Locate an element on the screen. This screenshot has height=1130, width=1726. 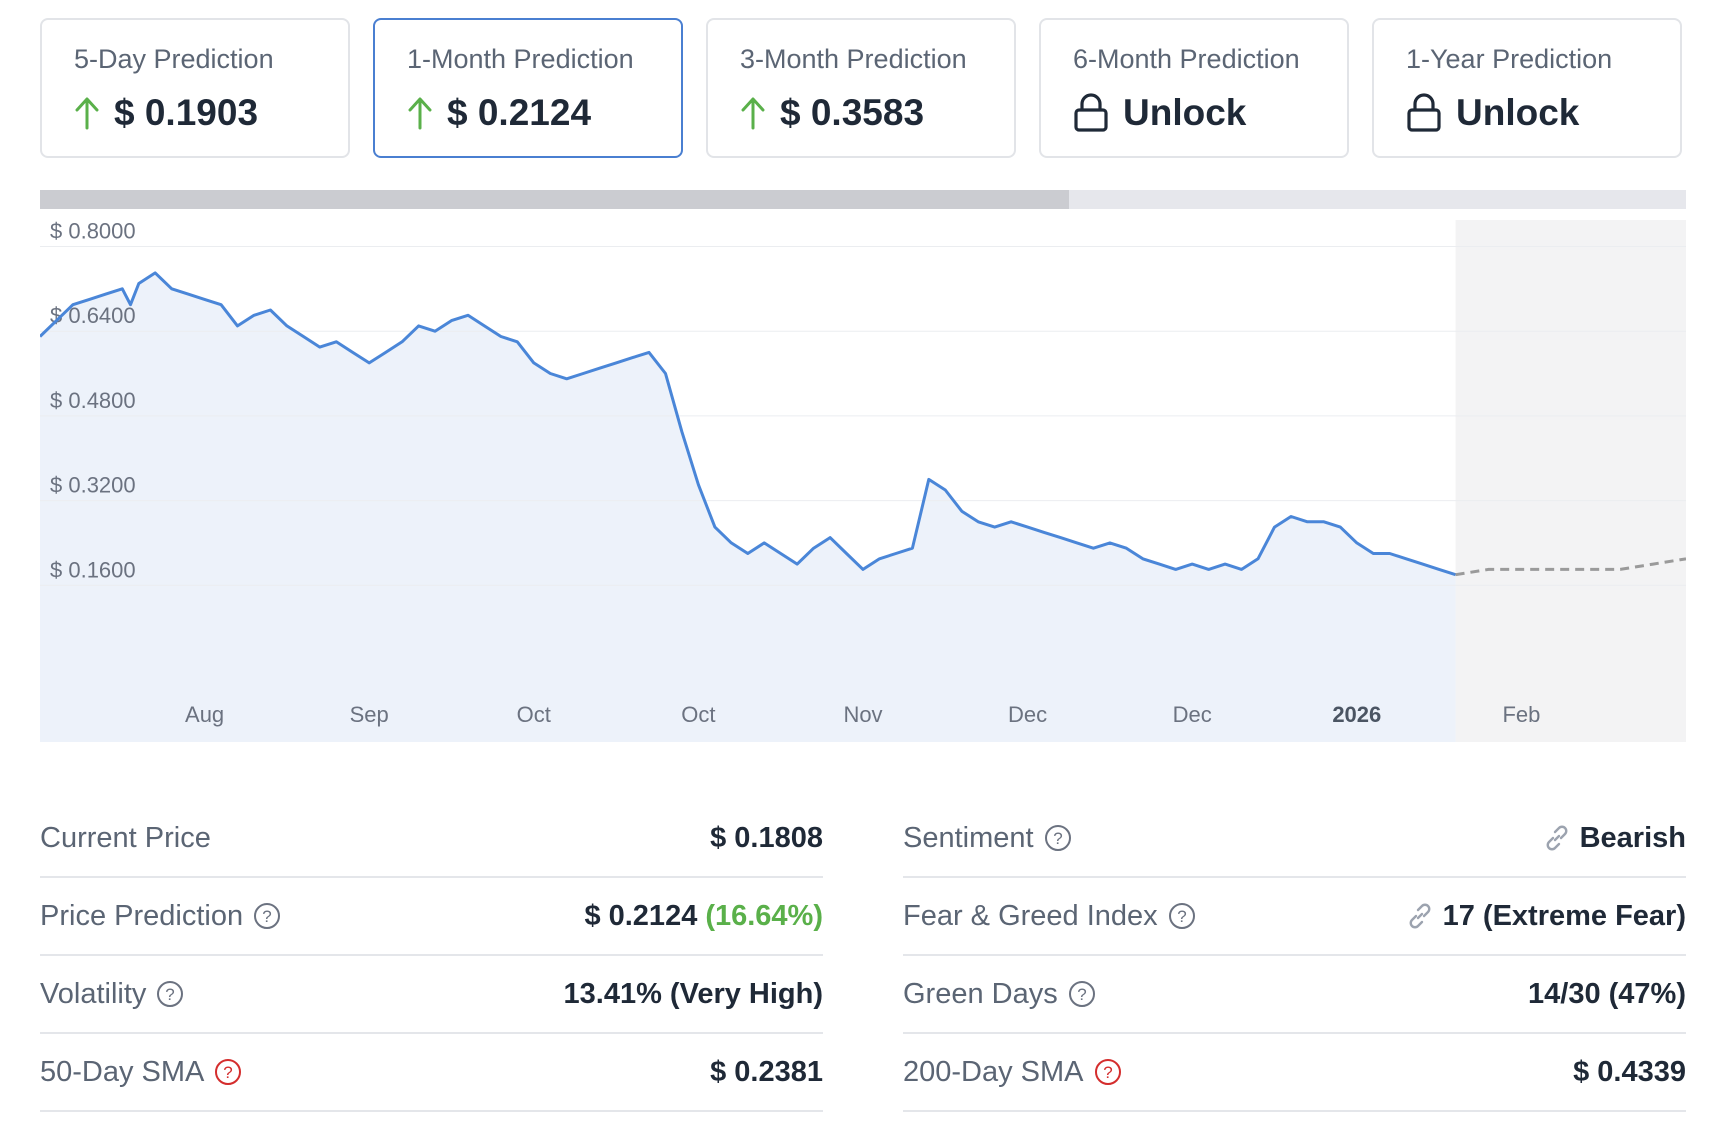
stat-value-text: 13.41% (Very High) is located at coordinates (693, 993).